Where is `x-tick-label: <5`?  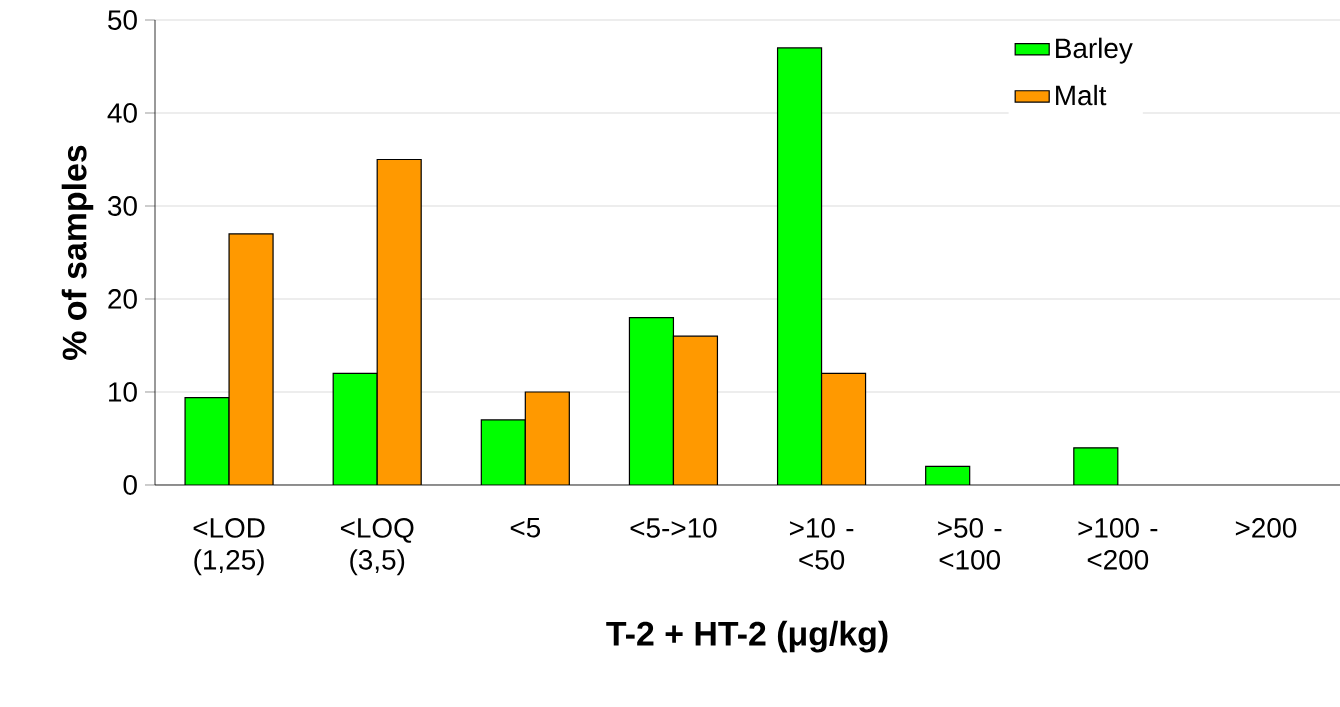 x-tick-label: <5 is located at coordinates (525, 528).